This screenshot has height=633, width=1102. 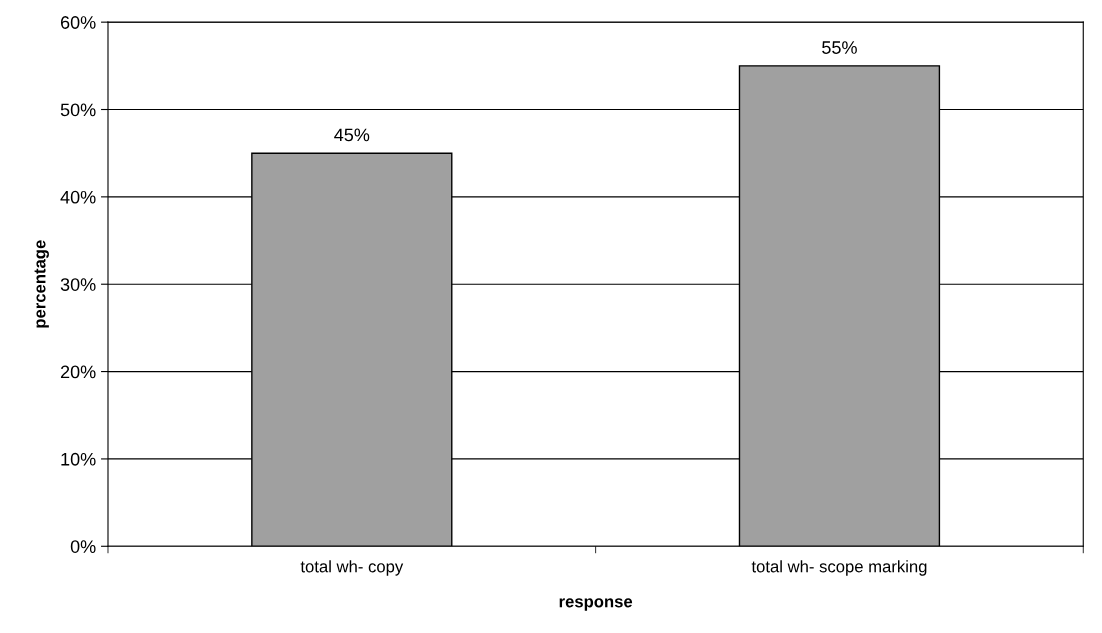 I want to click on y-axis-title: percentage, so click(x=41, y=284).